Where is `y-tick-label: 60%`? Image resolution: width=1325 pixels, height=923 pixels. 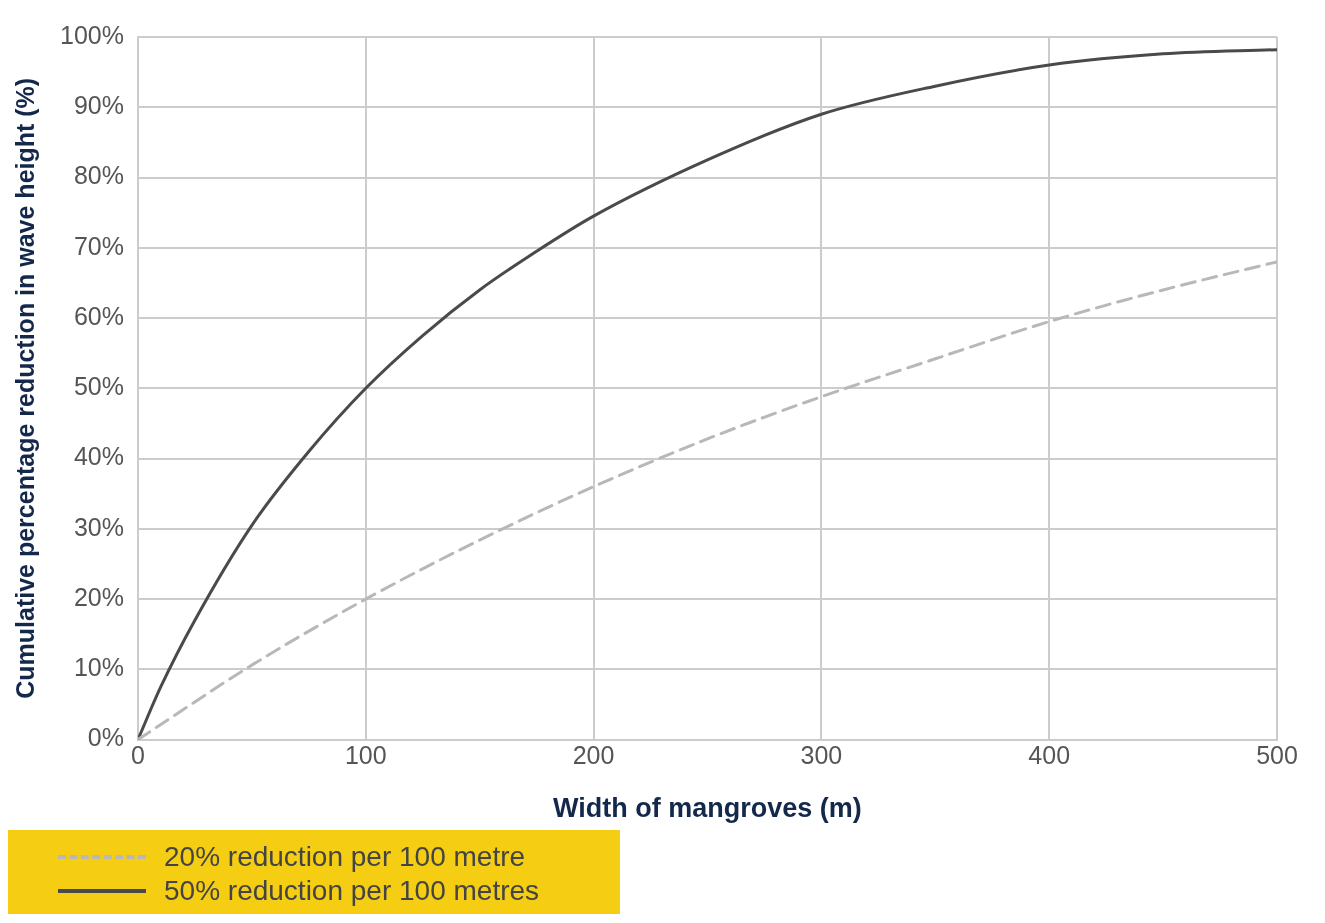 y-tick-label: 60% is located at coordinates (98, 315).